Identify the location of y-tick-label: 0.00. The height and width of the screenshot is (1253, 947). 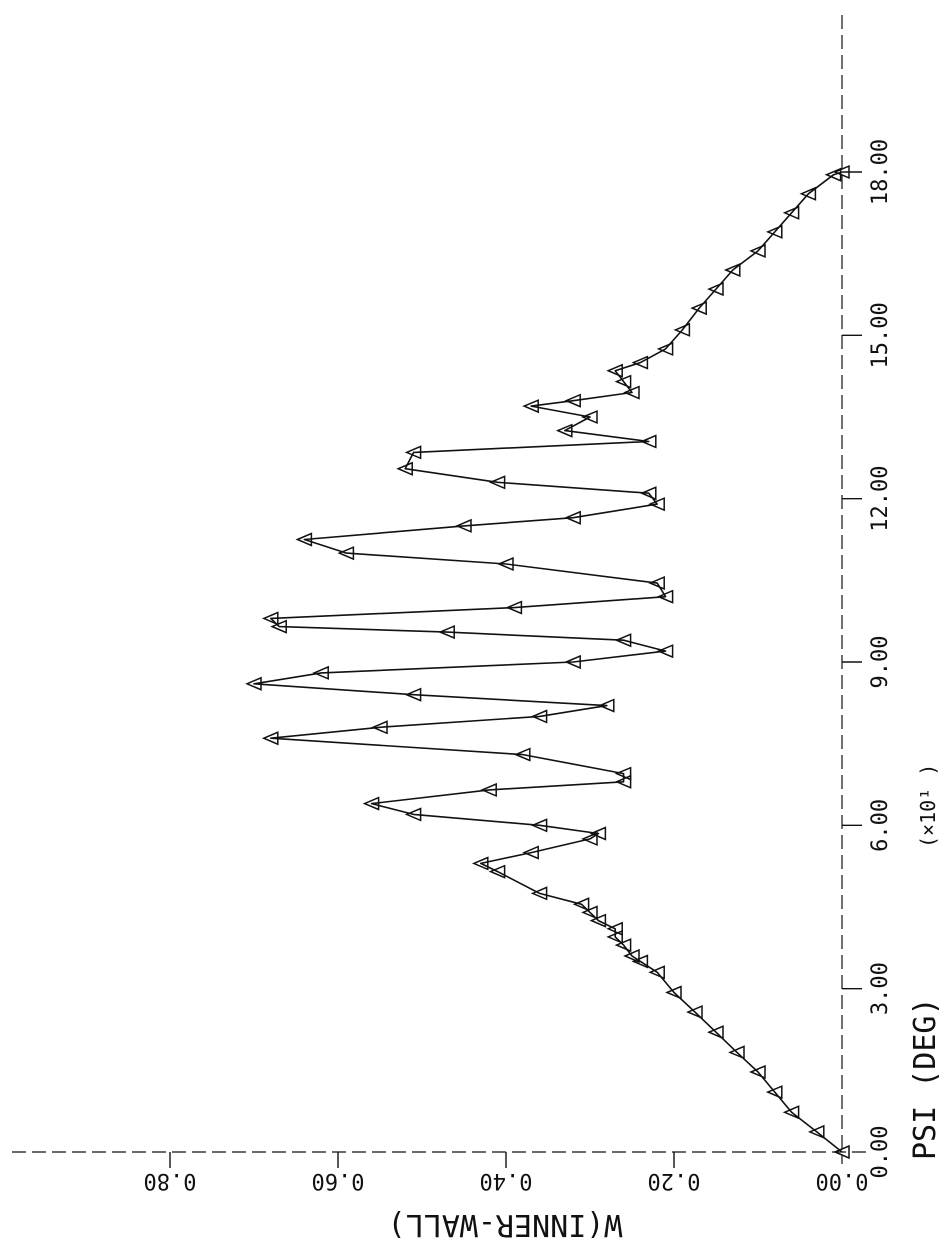
(842, 1180).